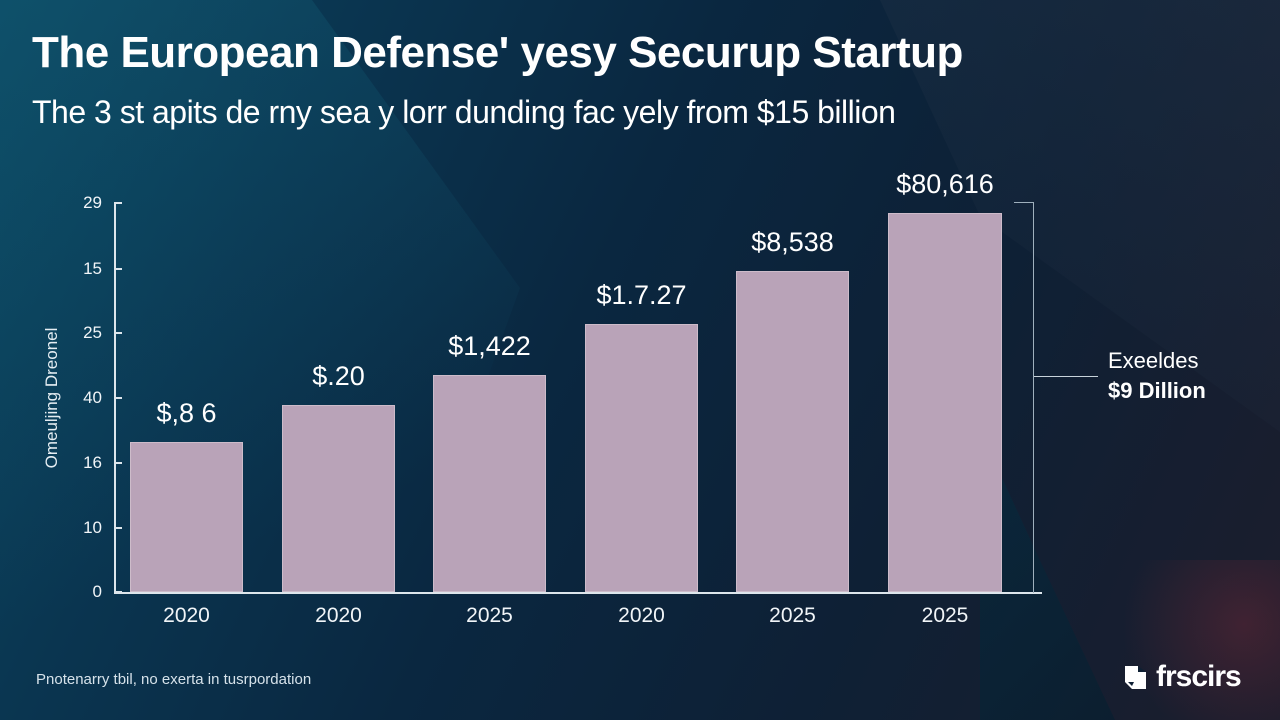 Image resolution: width=1280 pixels, height=720 pixels. What do you see at coordinates (1135, 677) in the screenshot?
I see `document-corner-icon` at bounding box center [1135, 677].